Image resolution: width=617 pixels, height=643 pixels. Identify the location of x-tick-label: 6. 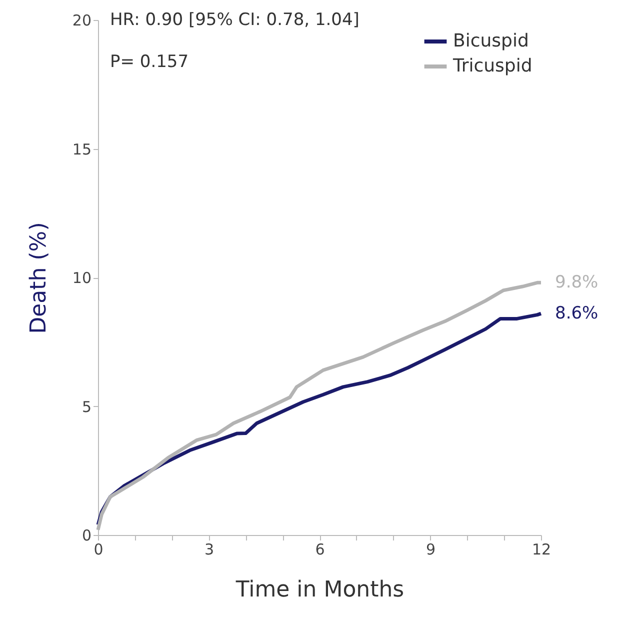
(320, 549).